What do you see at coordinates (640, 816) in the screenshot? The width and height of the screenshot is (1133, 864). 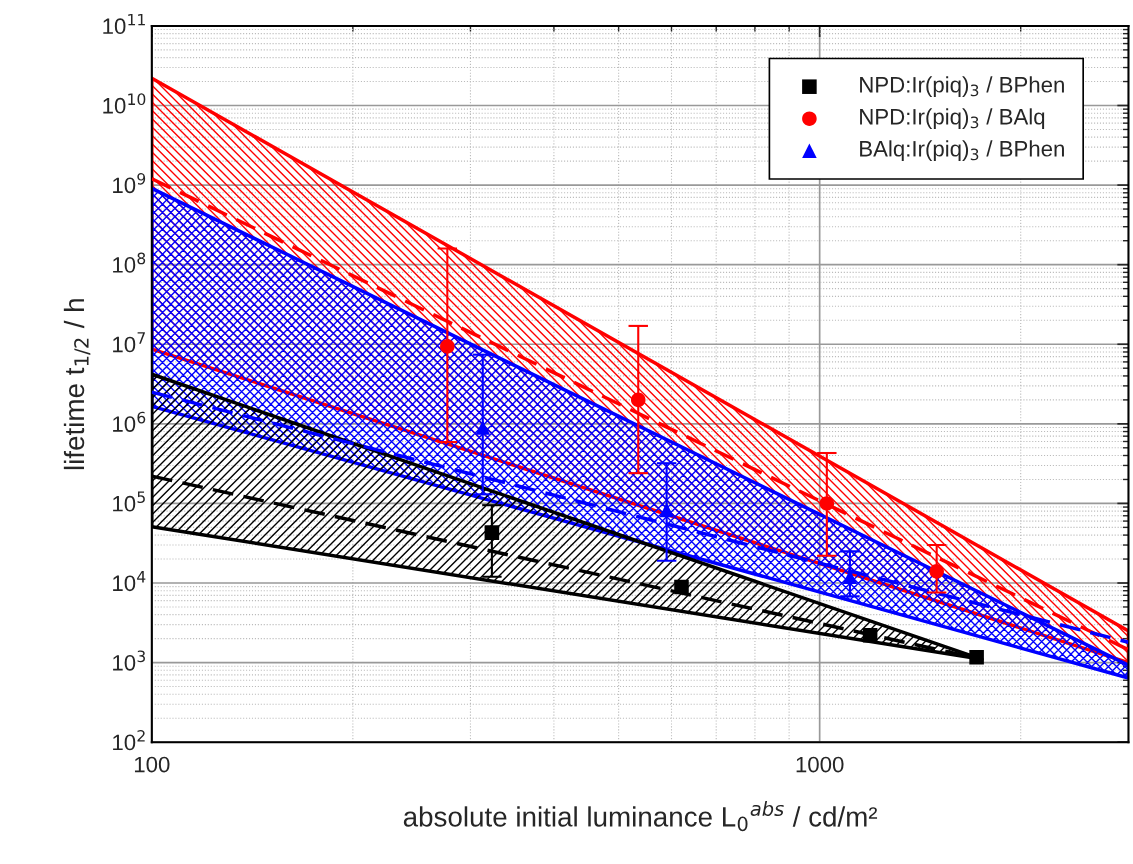 I see `x-axis-title: absolute initial luminance L$_{0}$$^{abs}$ / cd/m²` at bounding box center [640, 816].